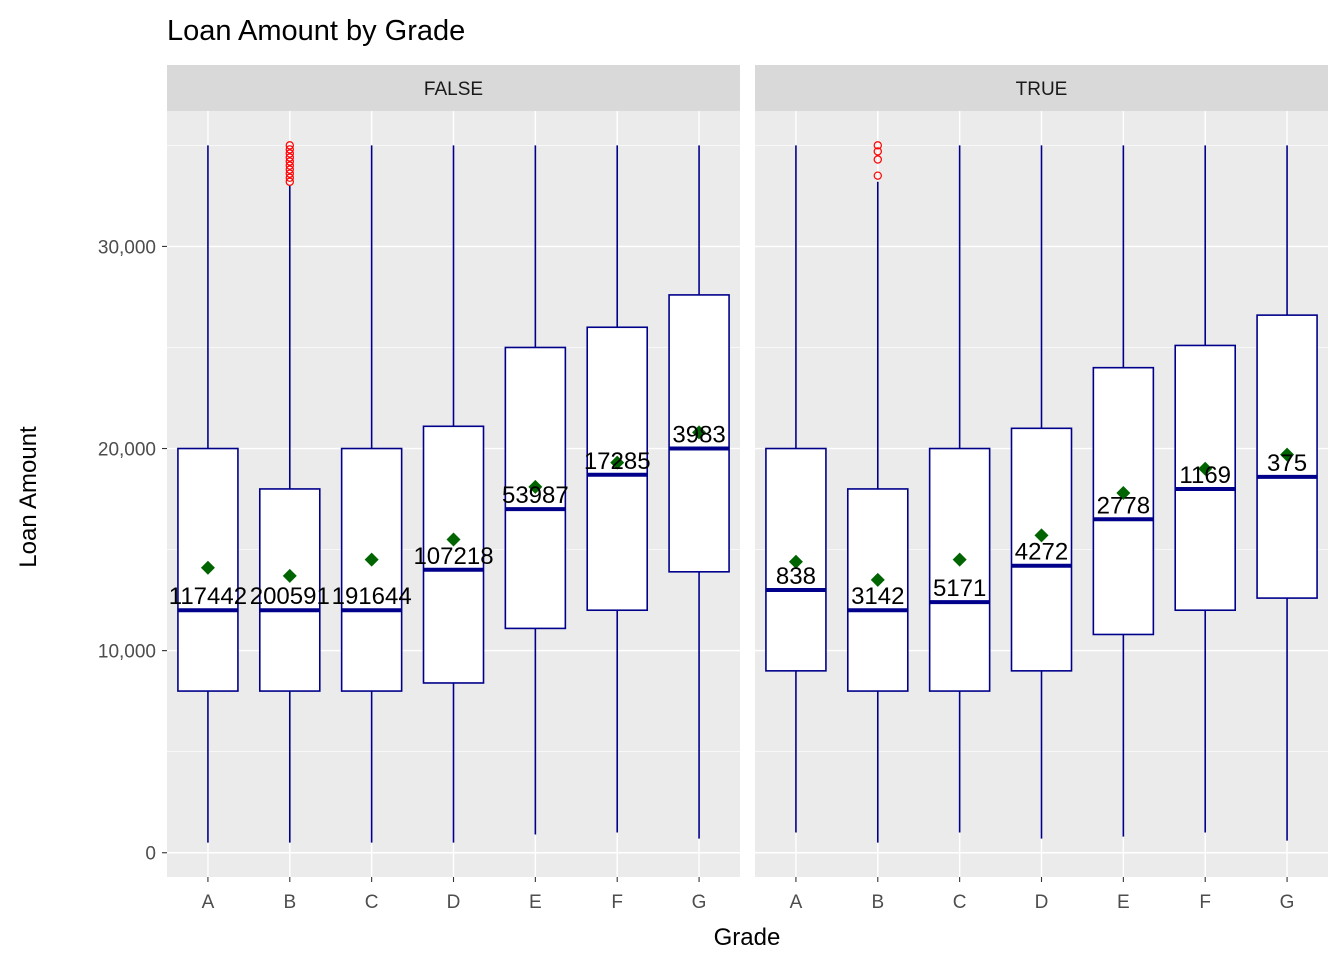 This screenshot has width=1344, height=960. I want to click on box-true-f: 1169, so click(1205, 489).